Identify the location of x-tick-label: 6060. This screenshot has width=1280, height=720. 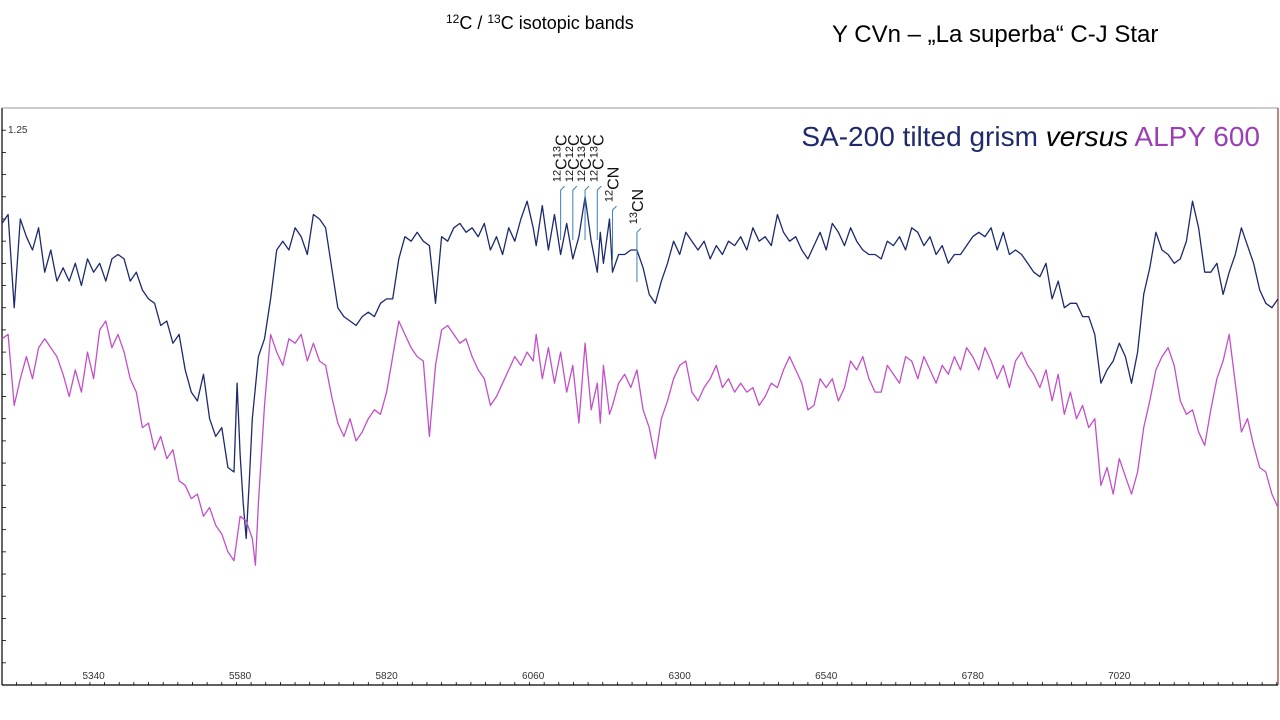
(533, 676).